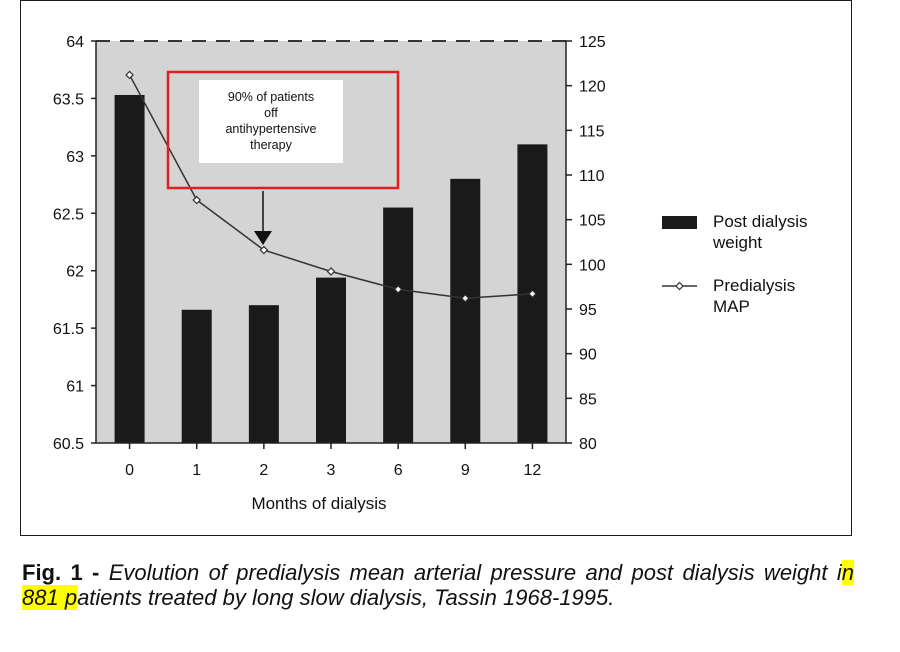 The height and width of the screenshot is (652, 900). What do you see at coordinates (737, 242) in the screenshot?
I see `legend-label-bar-line-2: weight` at bounding box center [737, 242].